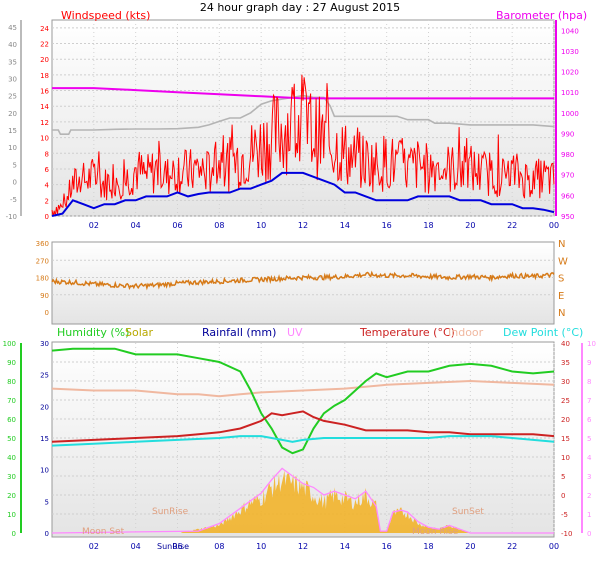 This screenshot has width=608, height=561. What do you see at coordinates (47, 217) in the screenshot?
I see `windspeed-tick-label: 0` at bounding box center [47, 217].